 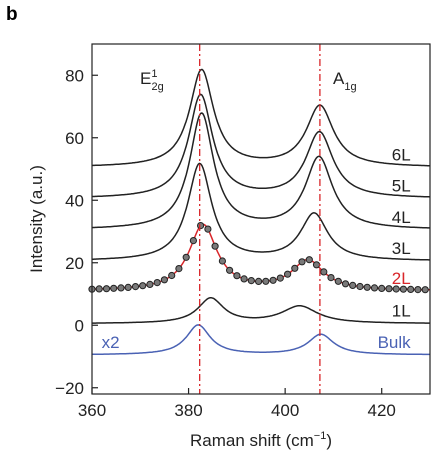 What do you see at coordinates (74, 138) in the screenshot?
I see `y-tick-label: 60` at bounding box center [74, 138].